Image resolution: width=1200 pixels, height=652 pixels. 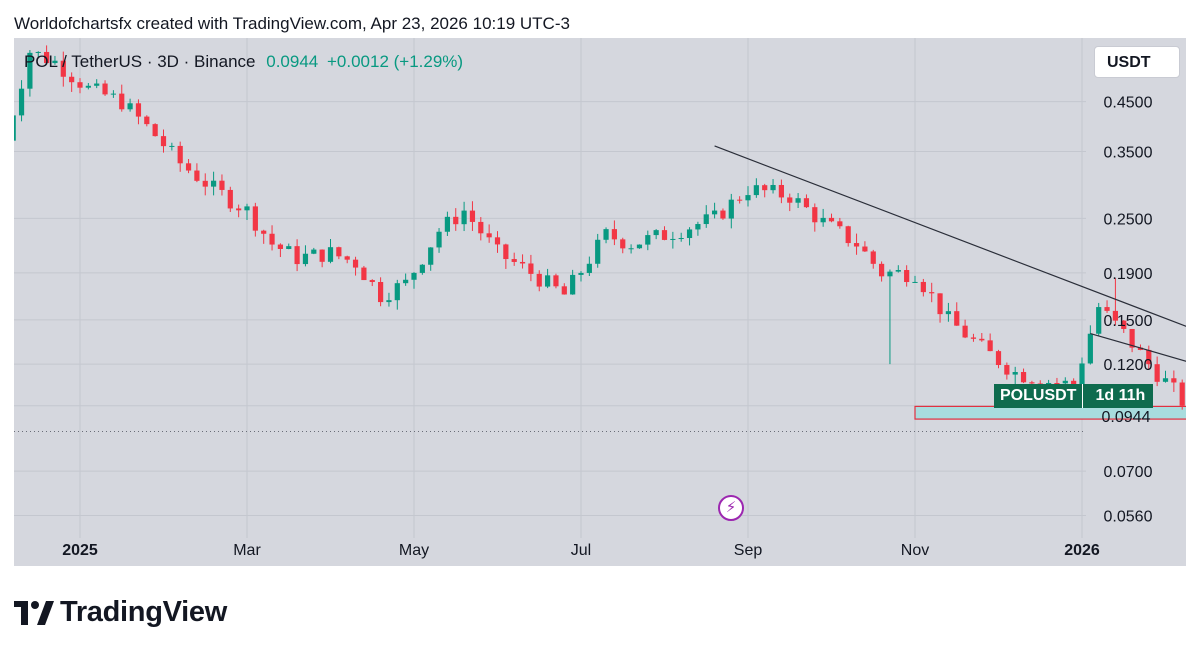 I want to click on price-tick-label: 0.2500, so click(x=1128, y=219).